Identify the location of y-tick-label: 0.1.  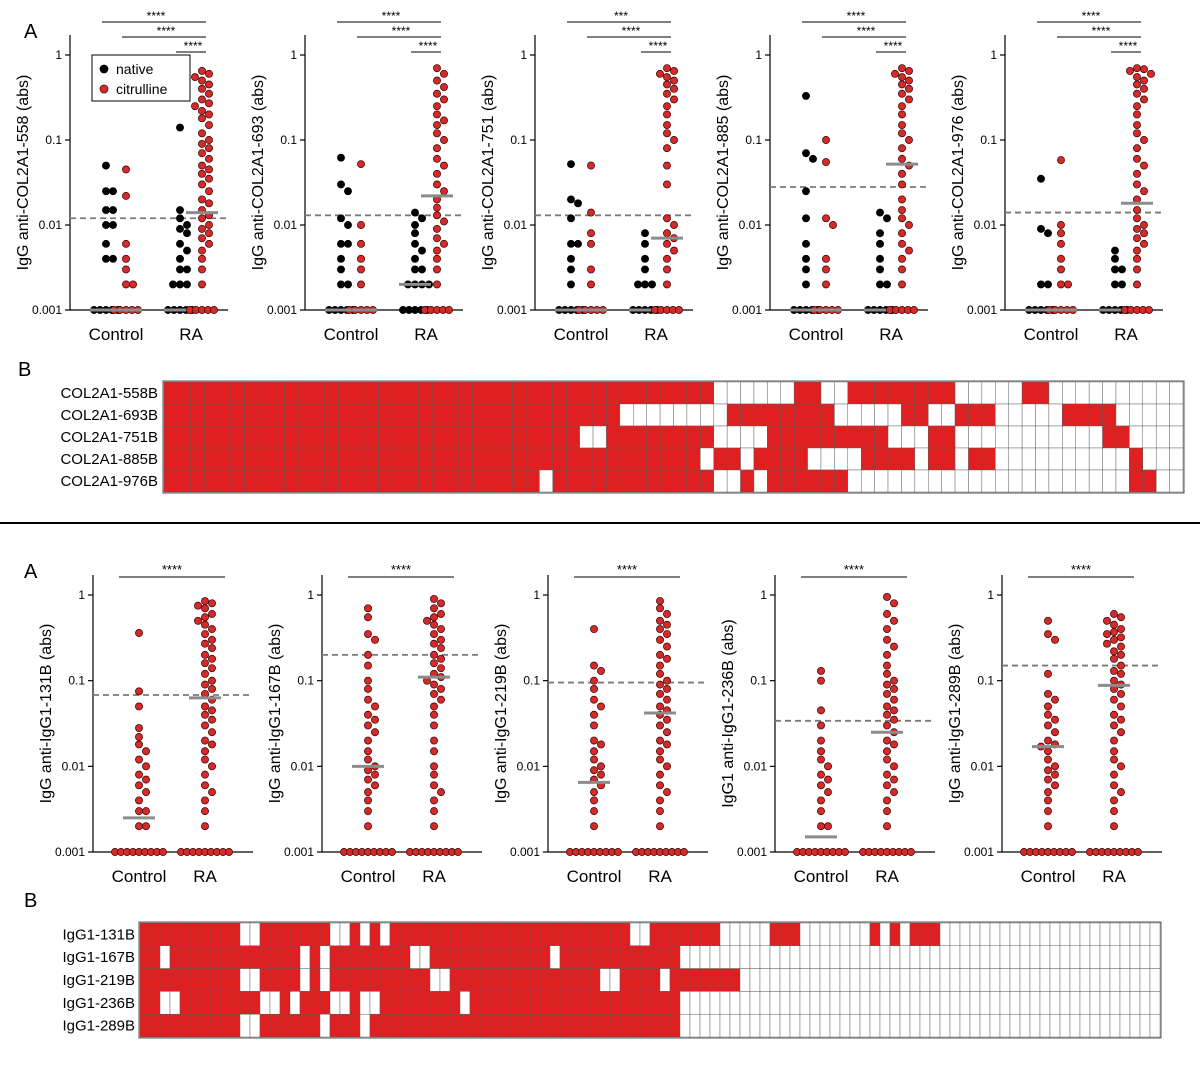
(985, 681).